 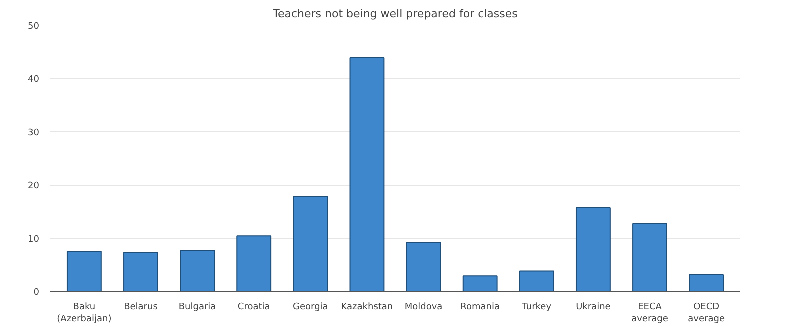 I want to click on x-tick-label: Georgia, so click(x=310, y=307).